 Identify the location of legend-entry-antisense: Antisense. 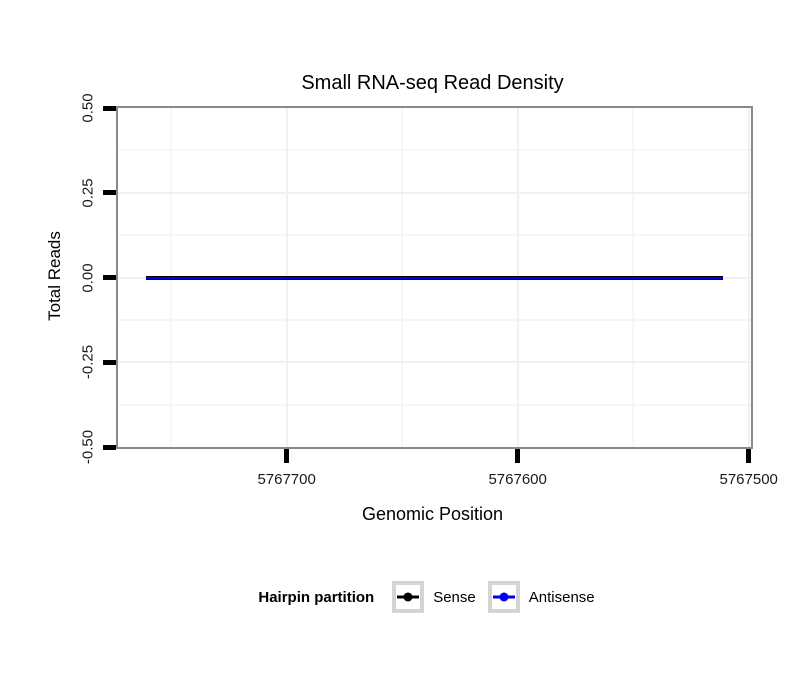
(541, 597).